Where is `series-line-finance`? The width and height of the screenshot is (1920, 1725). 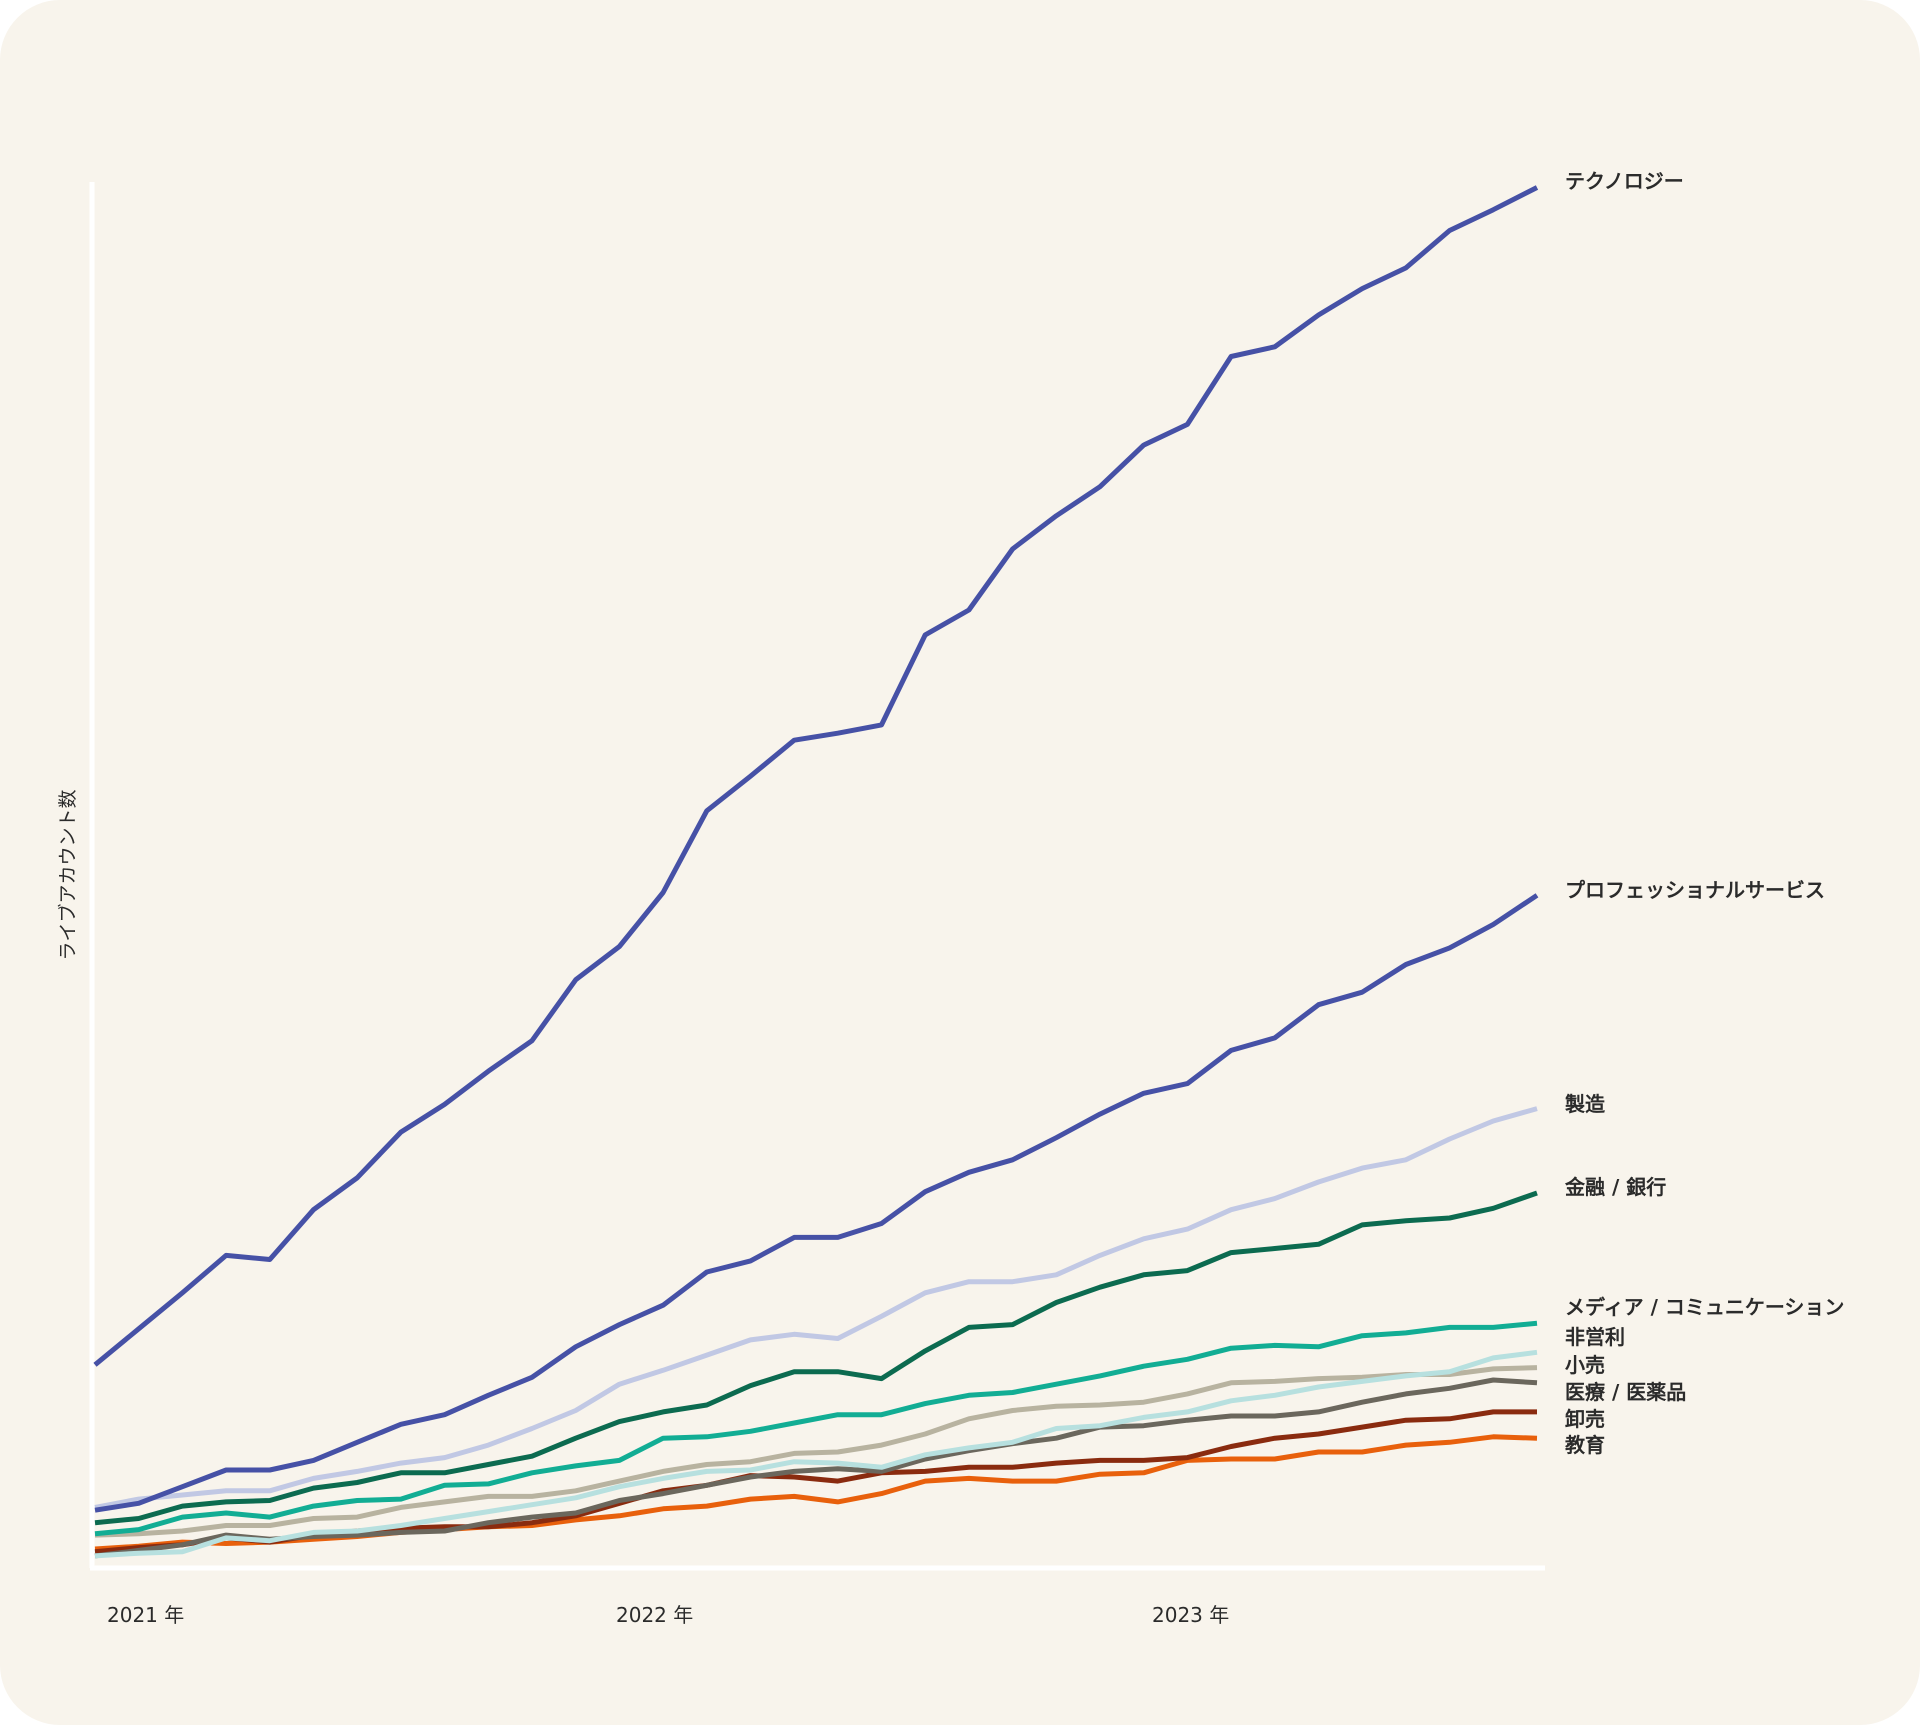 series-line-finance is located at coordinates (816, 1358).